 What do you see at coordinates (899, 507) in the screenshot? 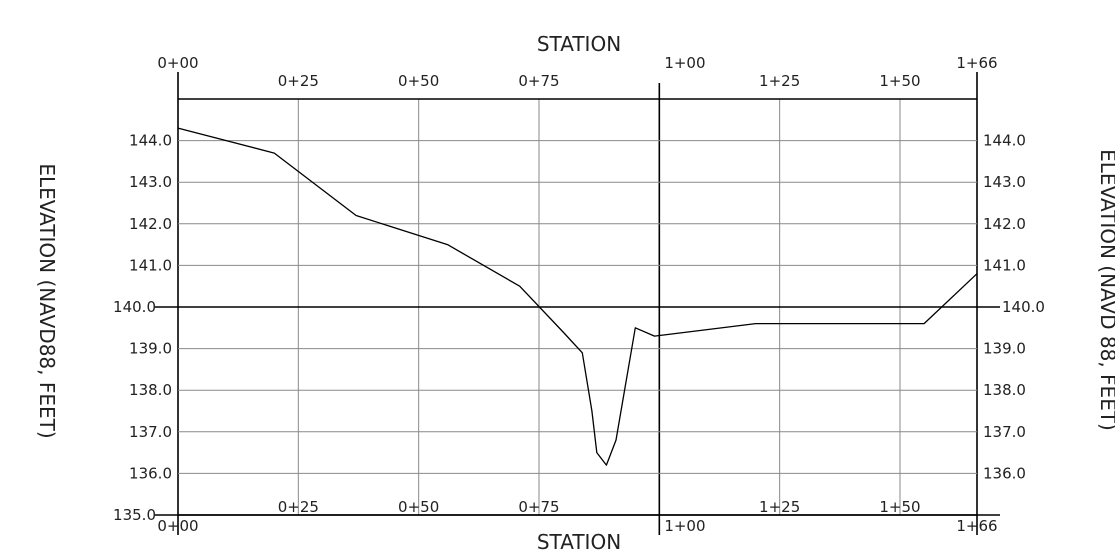
I see `x-tick-label-bottom: 1+50` at bounding box center [899, 507].